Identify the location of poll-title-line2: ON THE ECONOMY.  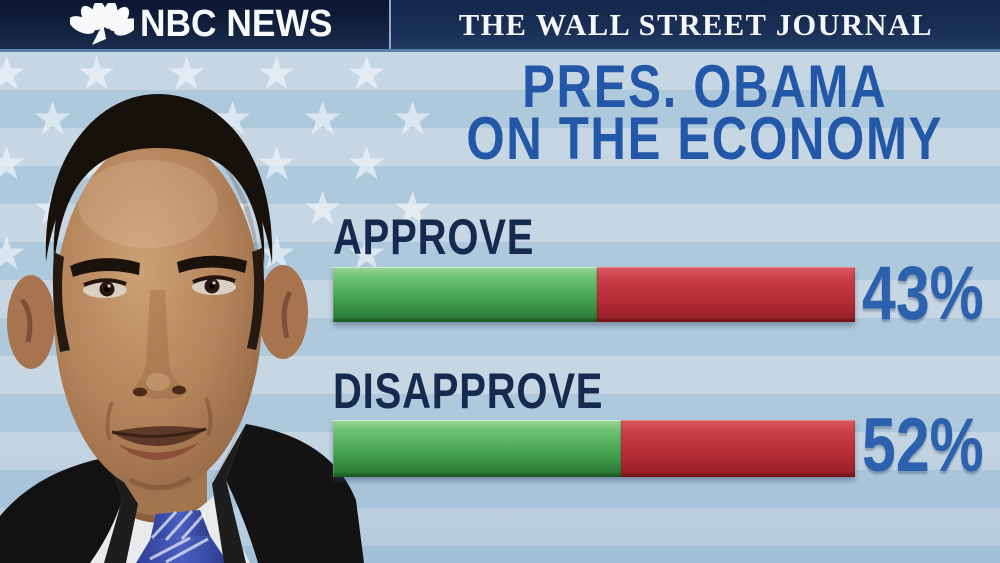
(705, 138).